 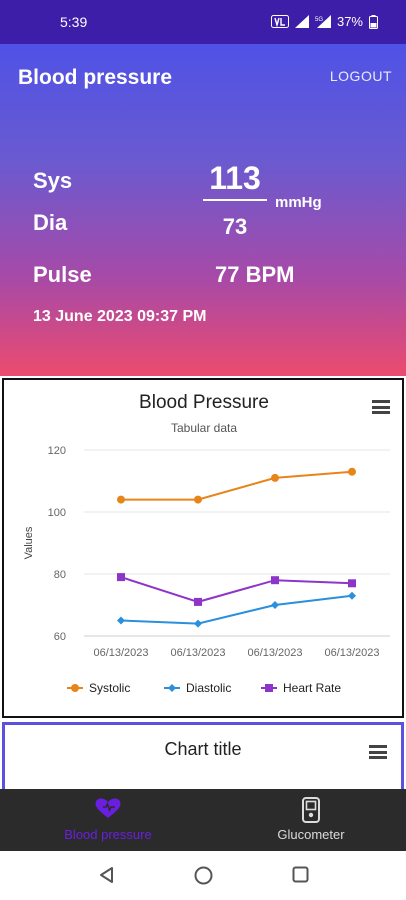 I want to click on recents-icon, so click(x=300, y=874).